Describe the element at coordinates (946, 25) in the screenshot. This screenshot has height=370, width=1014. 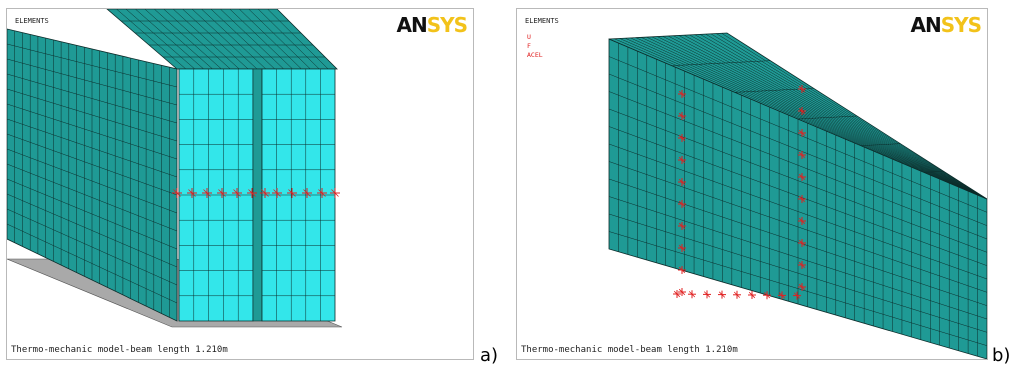
I see `ansys-logo: ANSYS` at that location.